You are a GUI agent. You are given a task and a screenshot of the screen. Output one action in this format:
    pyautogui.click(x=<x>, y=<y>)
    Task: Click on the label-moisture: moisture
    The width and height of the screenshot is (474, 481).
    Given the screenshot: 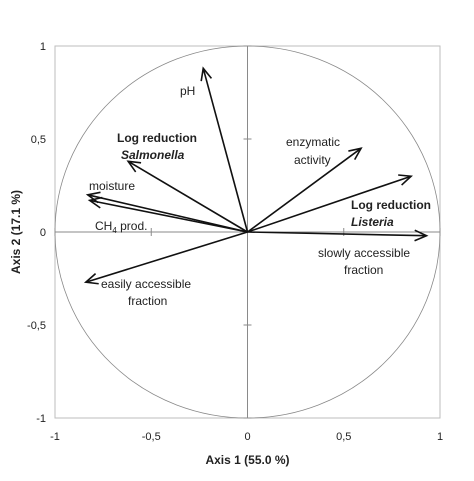 What is the action you would take?
    pyautogui.click(x=112, y=186)
    